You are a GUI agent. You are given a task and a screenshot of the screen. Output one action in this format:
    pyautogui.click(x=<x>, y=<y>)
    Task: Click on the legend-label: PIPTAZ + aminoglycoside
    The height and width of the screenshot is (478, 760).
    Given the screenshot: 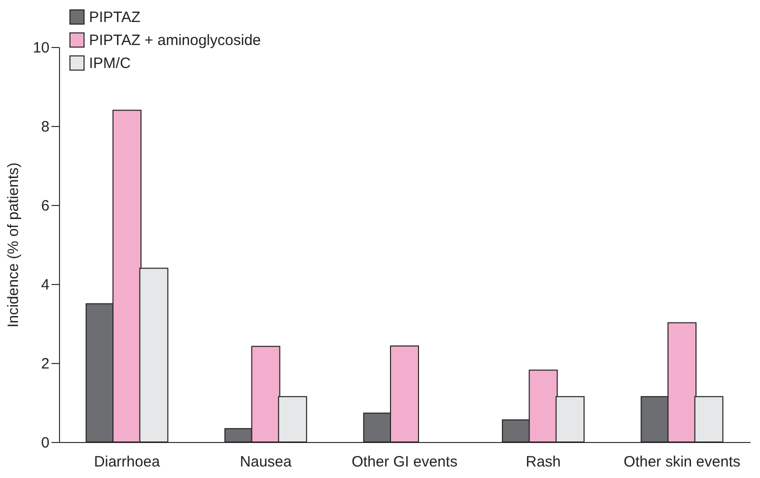 What is the action you would take?
    pyautogui.click(x=175, y=40)
    